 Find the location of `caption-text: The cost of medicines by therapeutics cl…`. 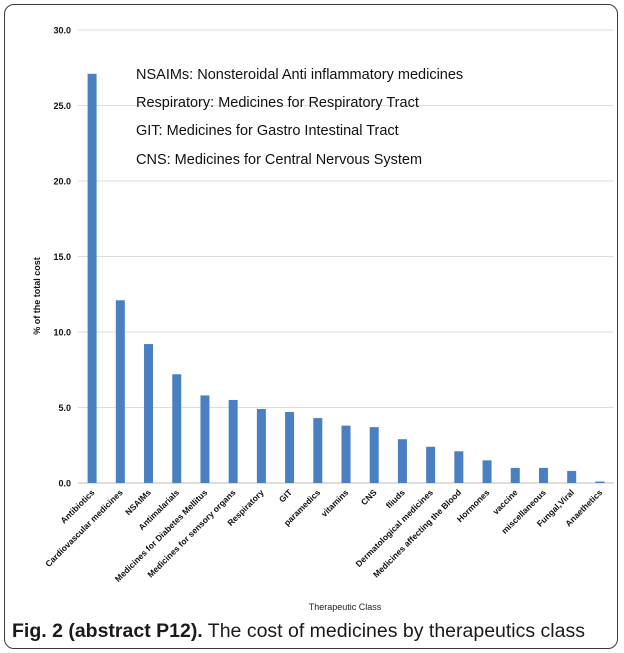

caption-text: The cost of medicines by therapeutics cl… is located at coordinates (393, 631).